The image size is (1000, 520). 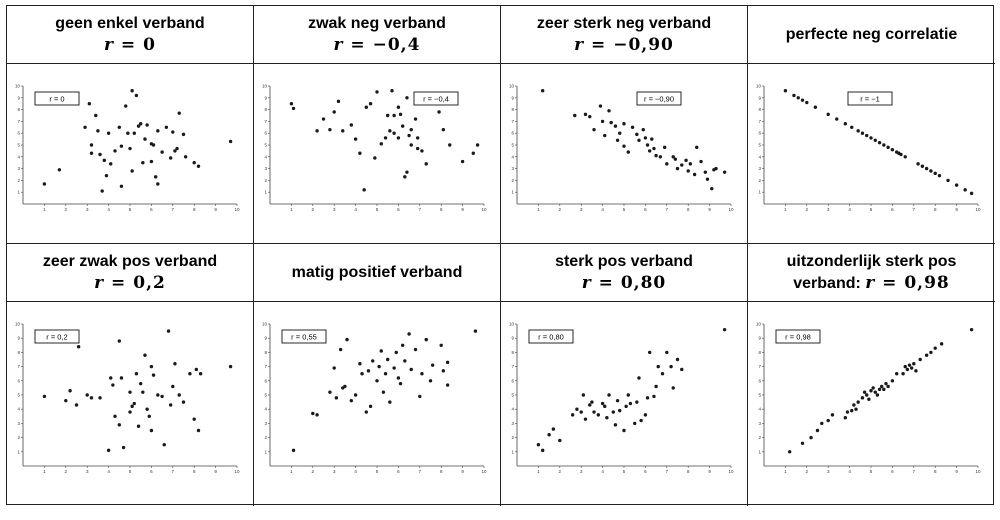 What do you see at coordinates (130, 35) in the screenshot?
I see `panel-1-header: geen enkel verband r = 0` at bounding box center [130, 35].